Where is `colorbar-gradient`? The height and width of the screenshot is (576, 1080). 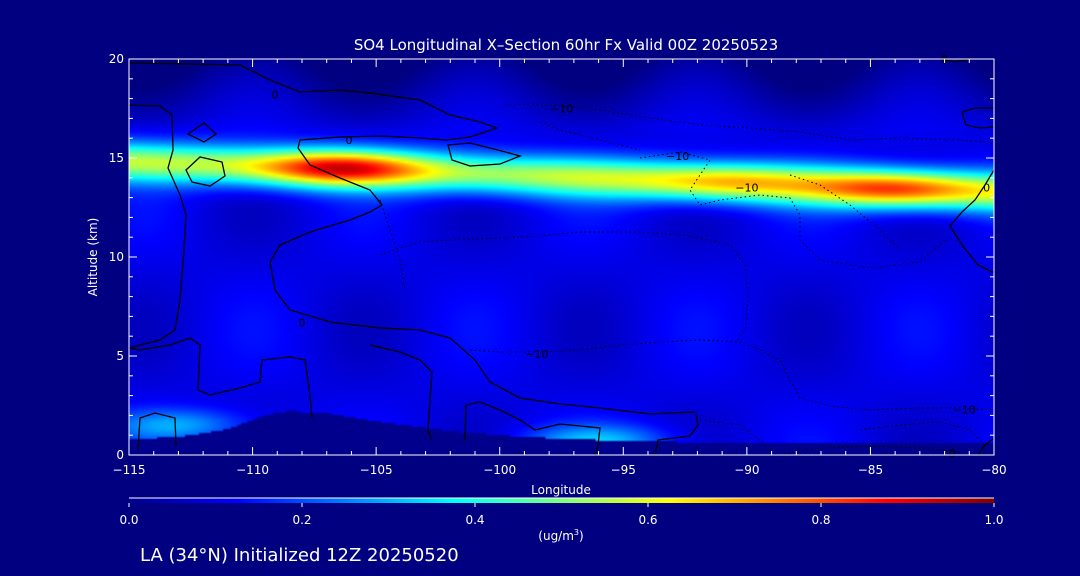 colorbar-gradient is located at coordinates (561, 500).